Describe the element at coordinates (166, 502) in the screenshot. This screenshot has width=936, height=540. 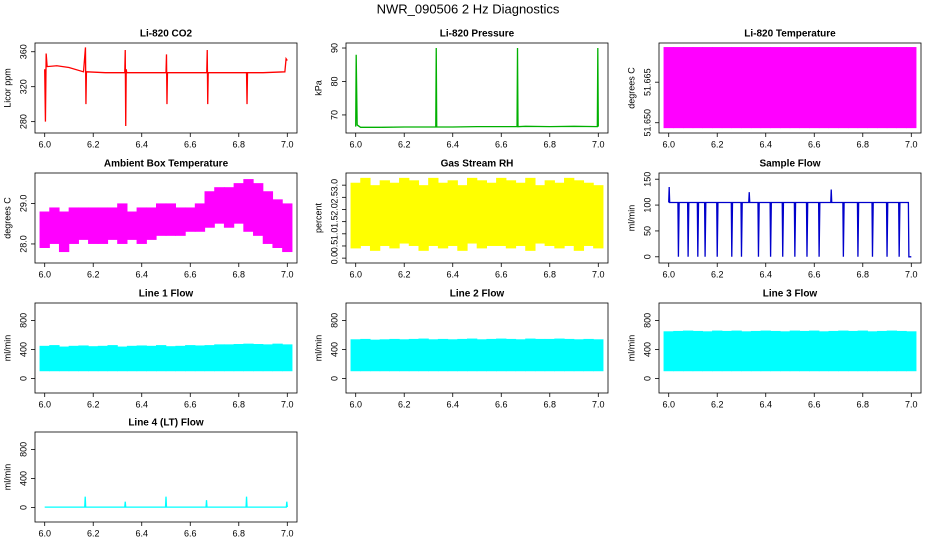
I see `marks` at that location.